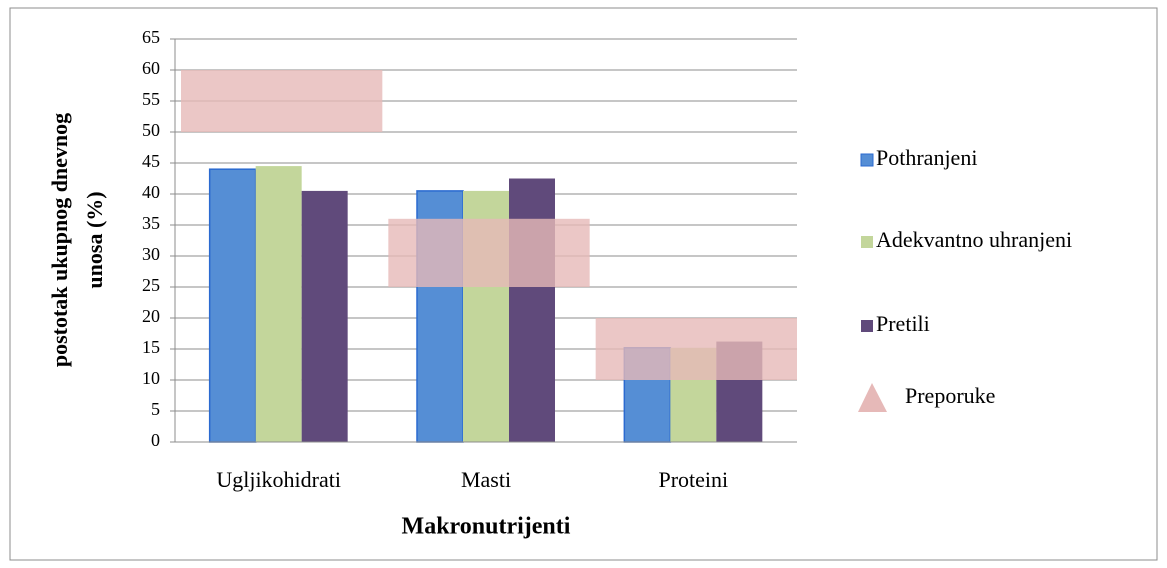  I want to click on x-axis-title: Makronutrijenti, so click(486, 527).